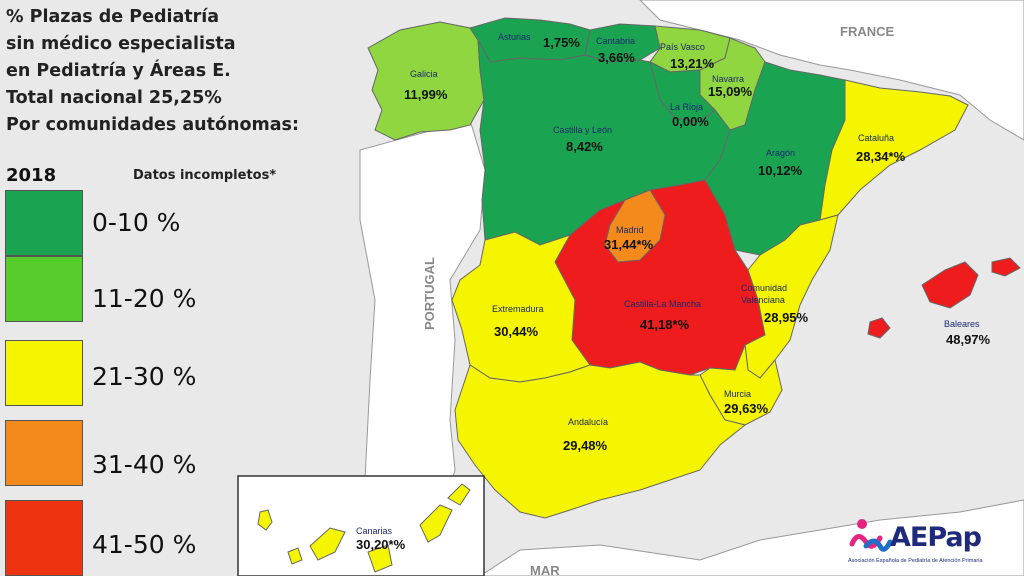 The height and width of the screenshot is (576, 1024). What do you see at coordinates (615, 41) in the screenshot?
I see `label-cantabria-name: Cantabria` at bounding box center [615, 41].